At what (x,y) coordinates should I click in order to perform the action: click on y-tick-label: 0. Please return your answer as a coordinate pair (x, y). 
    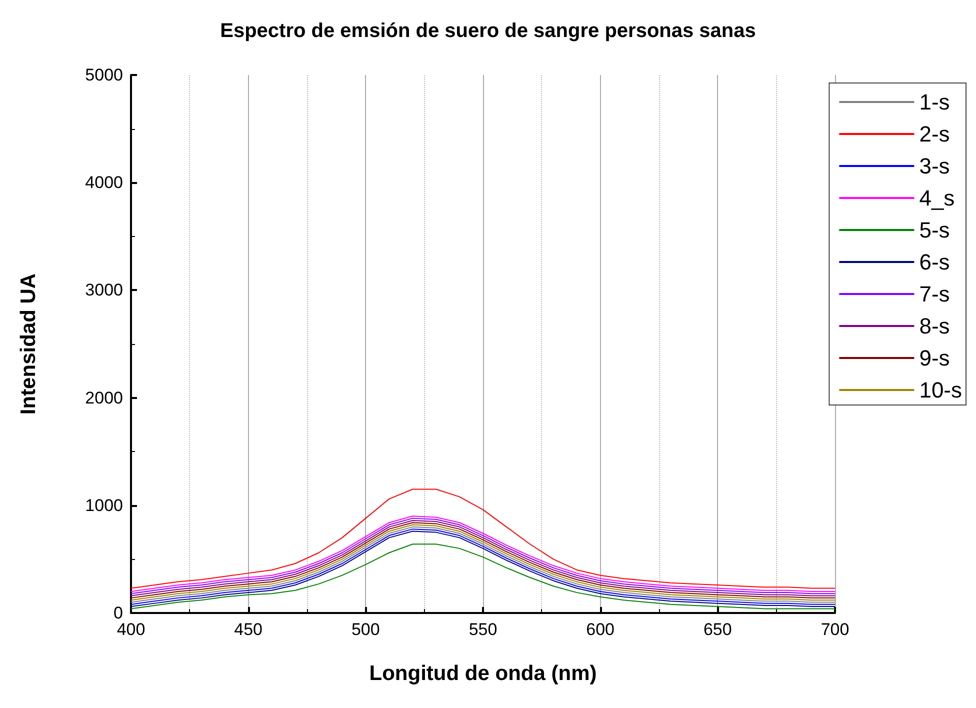
    Looking at the image, I should click on (118, 613).